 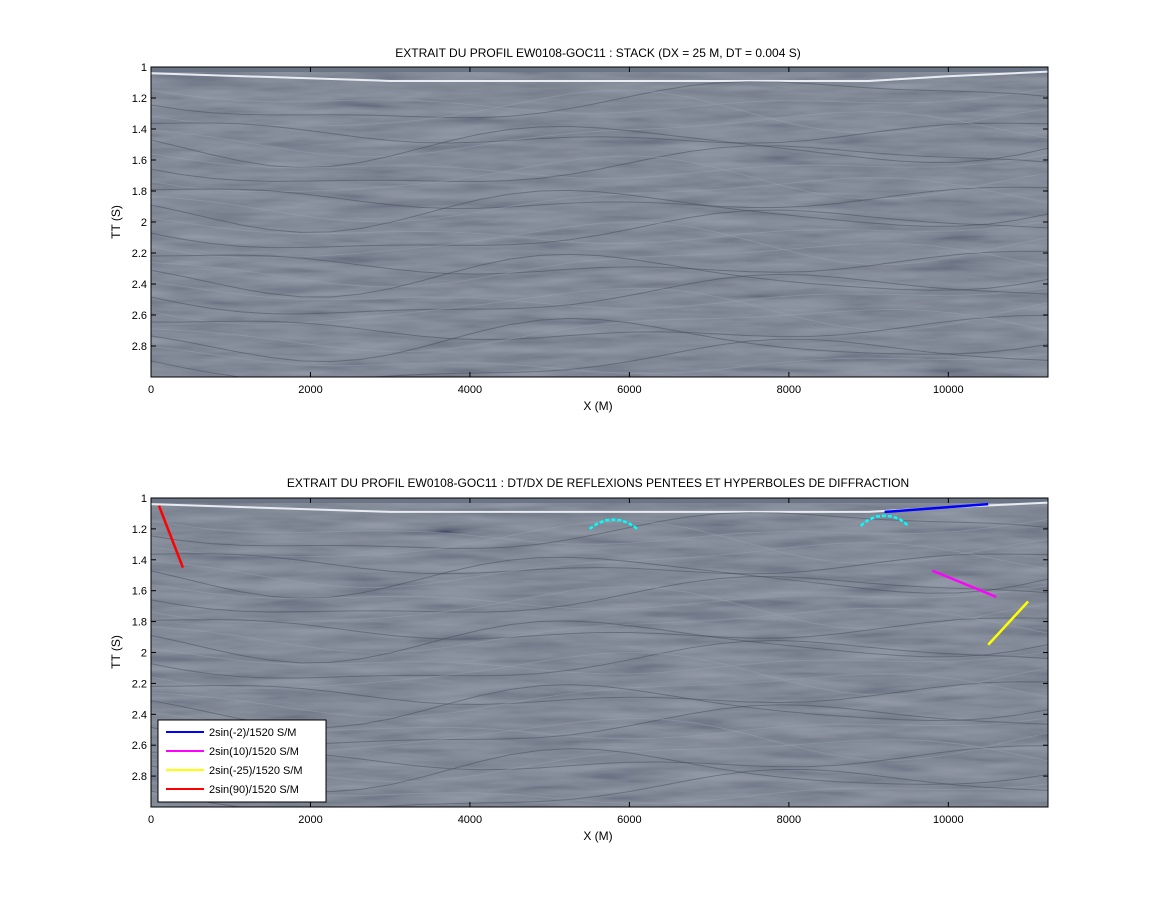 What do you see at coordinates (256, 771) in the screenshot?
I see `legend-label: 2sin(-25)/1520 S/M` at bounding box center [256, 771].